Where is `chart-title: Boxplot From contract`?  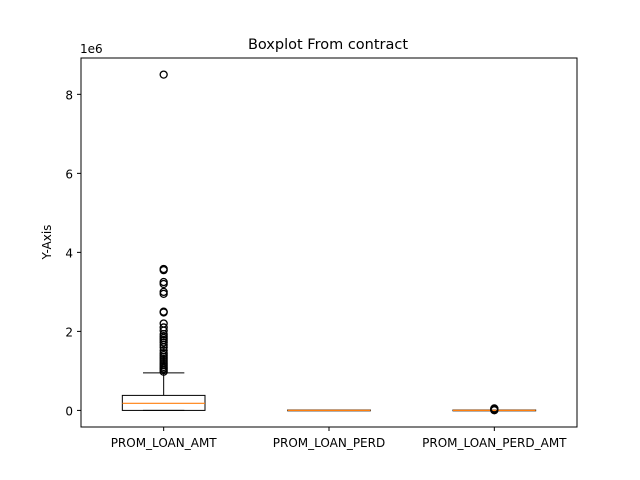 chart-title: Boxplot From contract is located at coordinates (328, 45).